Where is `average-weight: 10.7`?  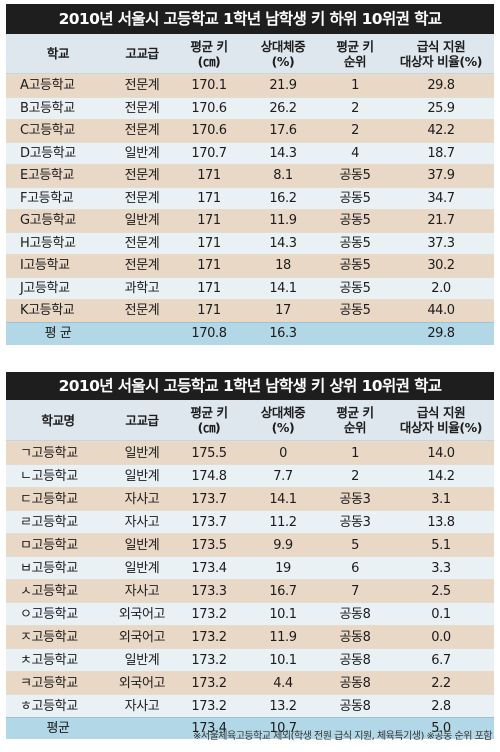 average-weight: 10.7 is located at coordinates (283, 728).